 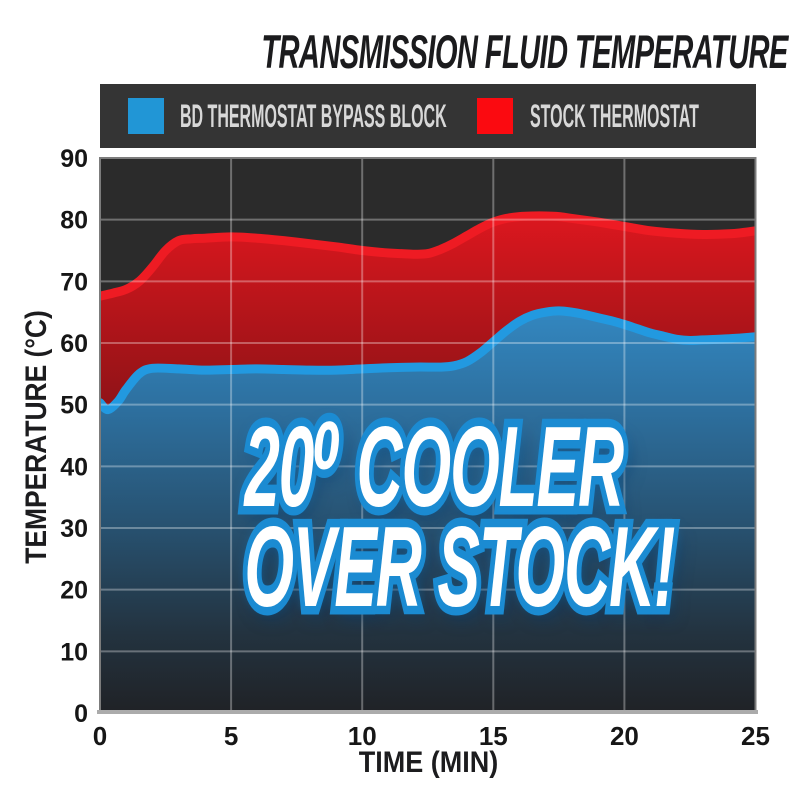 What do you see at coordinates (74, 221) in the screenshot?
I see `y-tick-label: 80` at bounding box center [74, 221].